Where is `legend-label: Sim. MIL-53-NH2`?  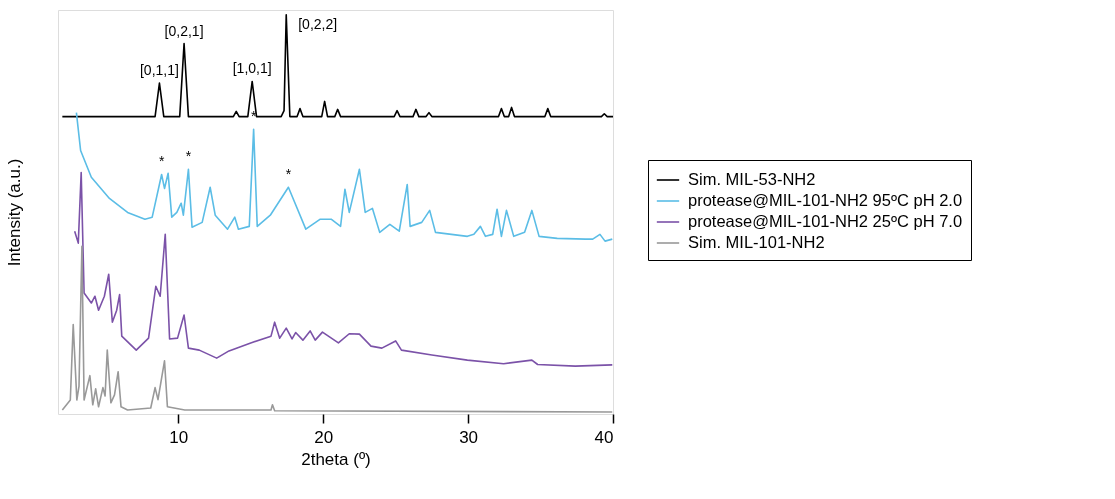 legend-label: Sim. MIL-53-NH2 is located at coordinates (752, 179).